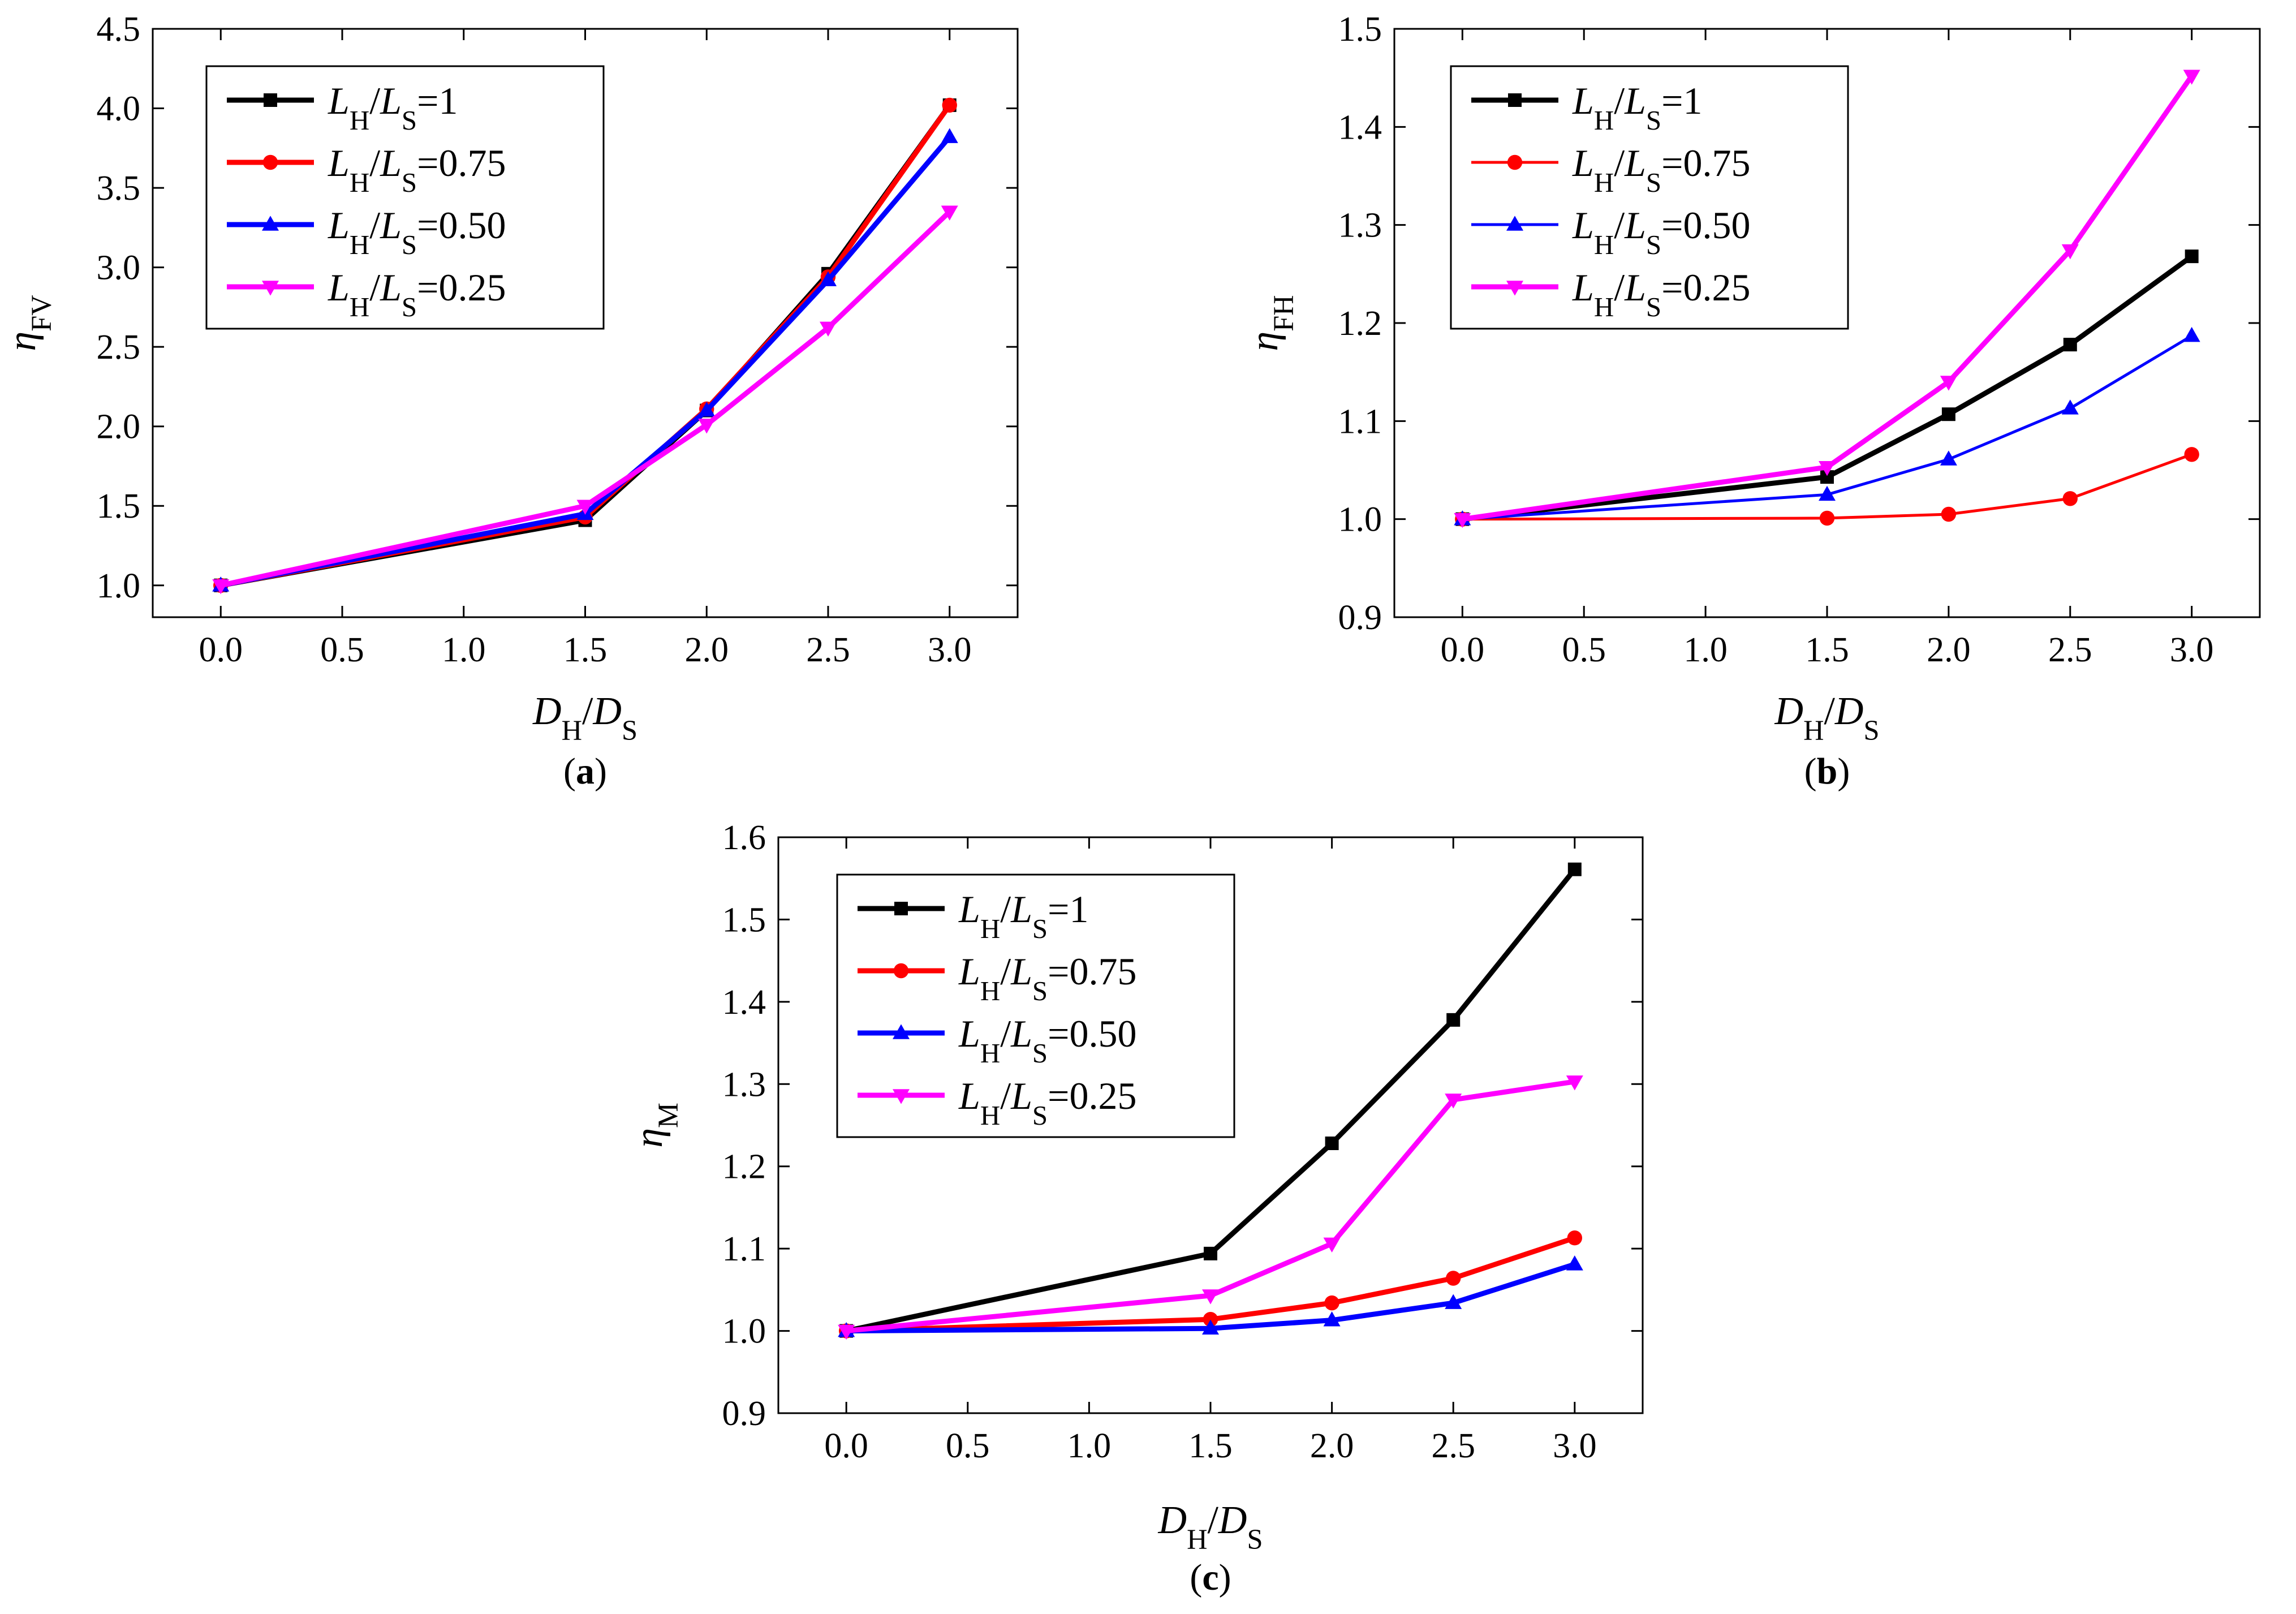  Describe the element at coordinates (655, 1125) in the screenshot. I see `y-axis-label: ηM` at that location.